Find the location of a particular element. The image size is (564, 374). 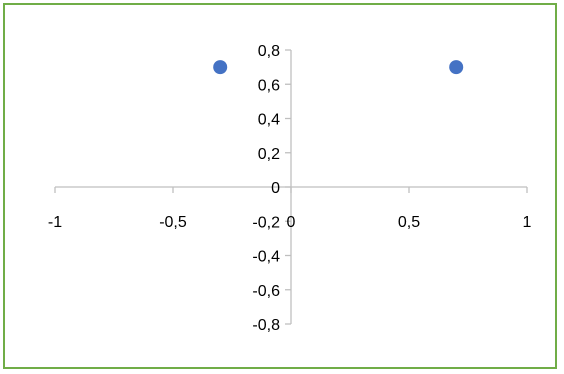

y-tick-label: 0,4 is located at coordinates (269, 120).